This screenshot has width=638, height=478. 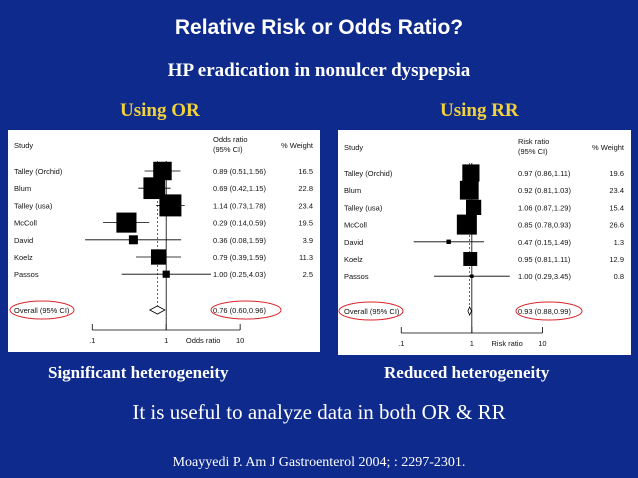 I want to click on study-weight: 26.6, so click(x=616, y=225).